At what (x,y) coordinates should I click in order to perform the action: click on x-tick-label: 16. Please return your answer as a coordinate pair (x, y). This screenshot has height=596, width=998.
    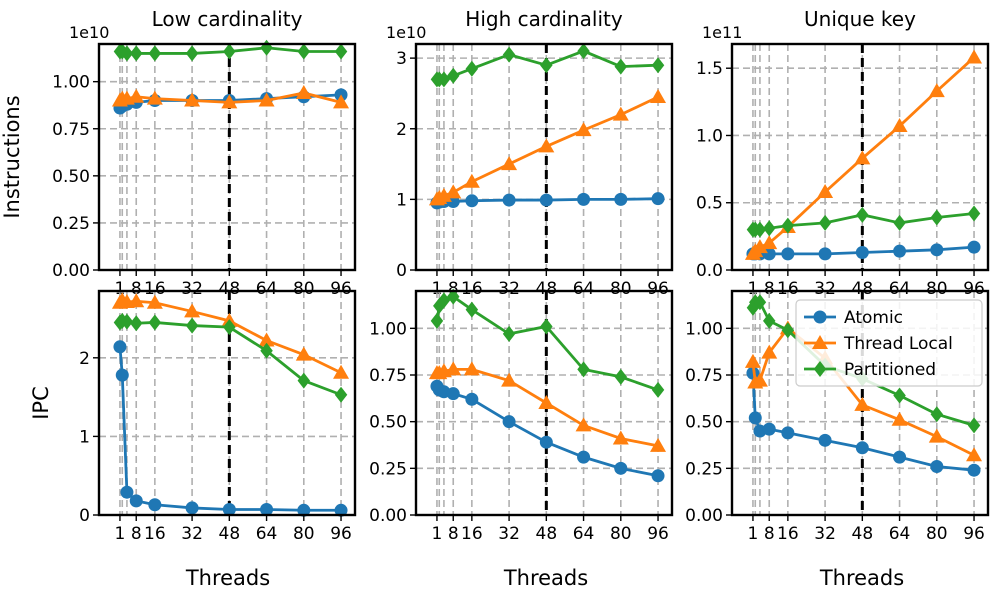
    Looking at the image, I should click on (155, 534).